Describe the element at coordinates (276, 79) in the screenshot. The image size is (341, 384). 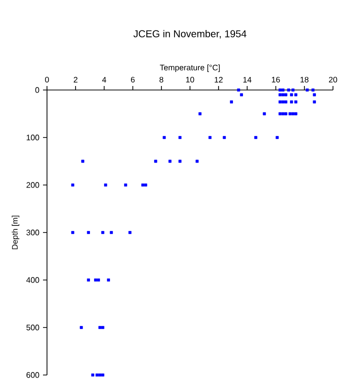
I see `x-tick-label: 16` at that location.